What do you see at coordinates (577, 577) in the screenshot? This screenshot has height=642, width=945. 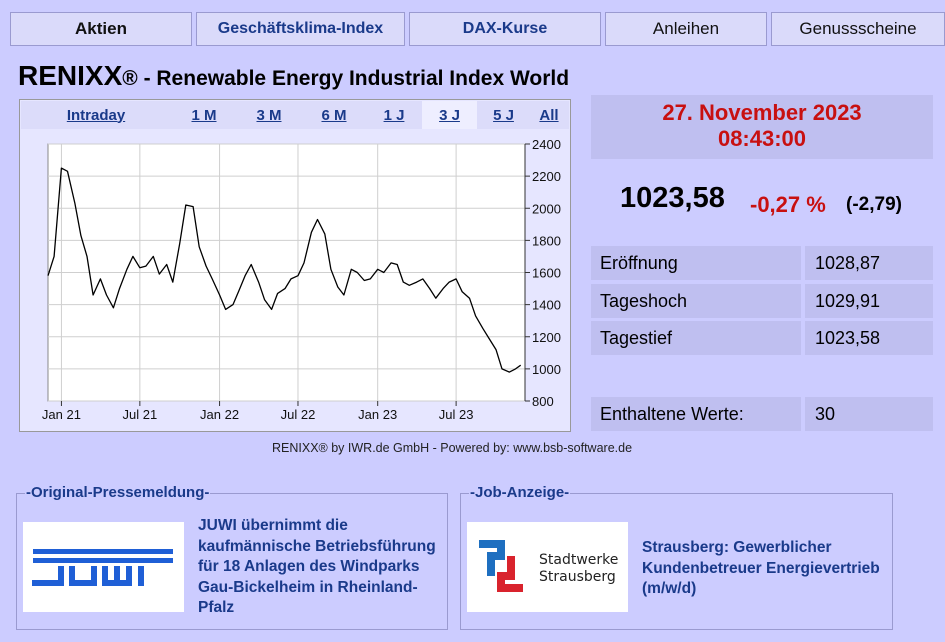 I see `logo-line-2: Strausberg` at bounding box center [577, 577].